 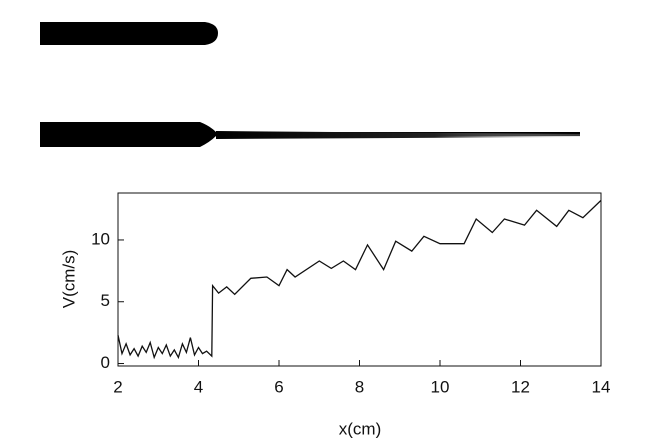 What do you see at coordinates (360, 428) in the screenshot?
I see `x-axis-label: x(cm)` at bounding box center [360, 428].